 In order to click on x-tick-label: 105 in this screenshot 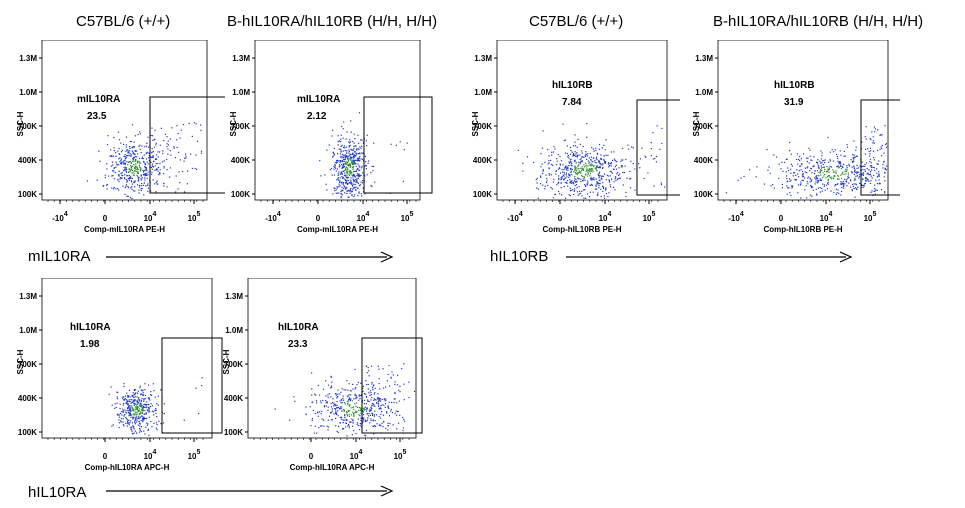, I will do `click(194, 455)`.